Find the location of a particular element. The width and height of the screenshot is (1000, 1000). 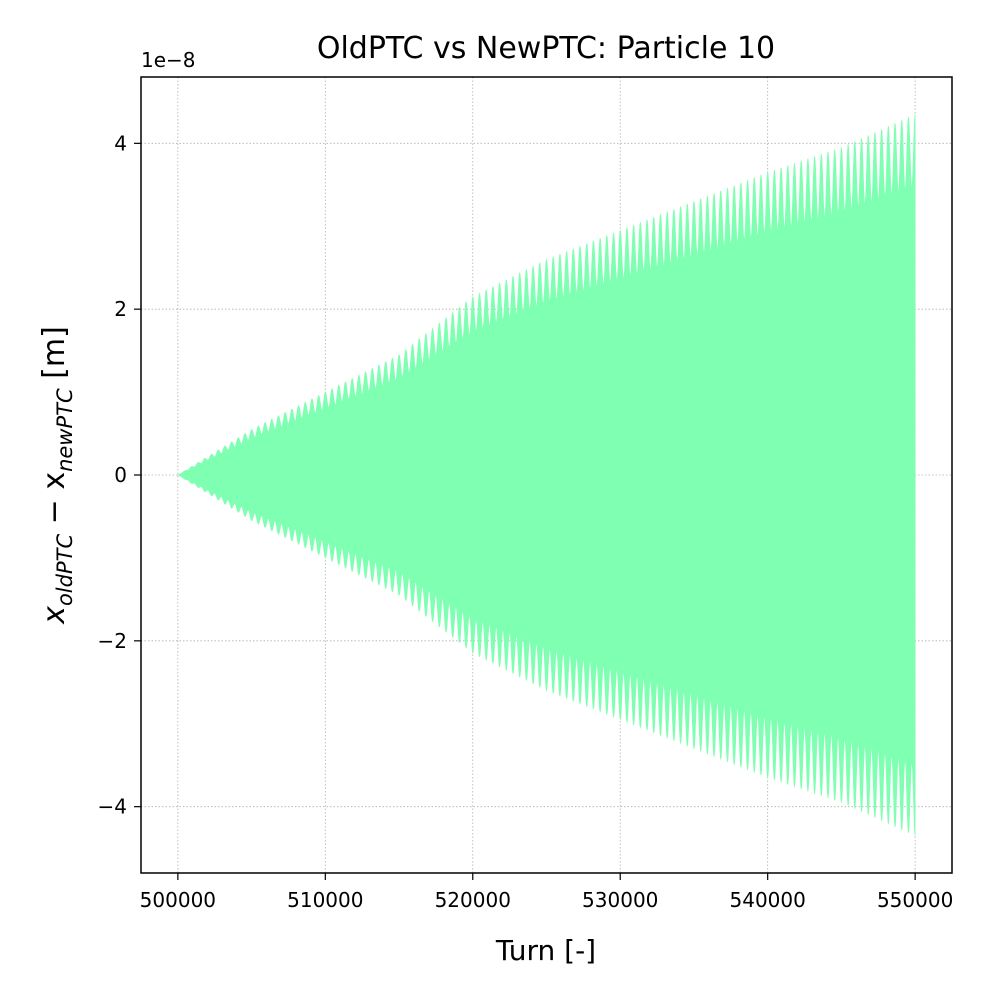

y-label-unit: [m] is located at coordinates (54, 357).